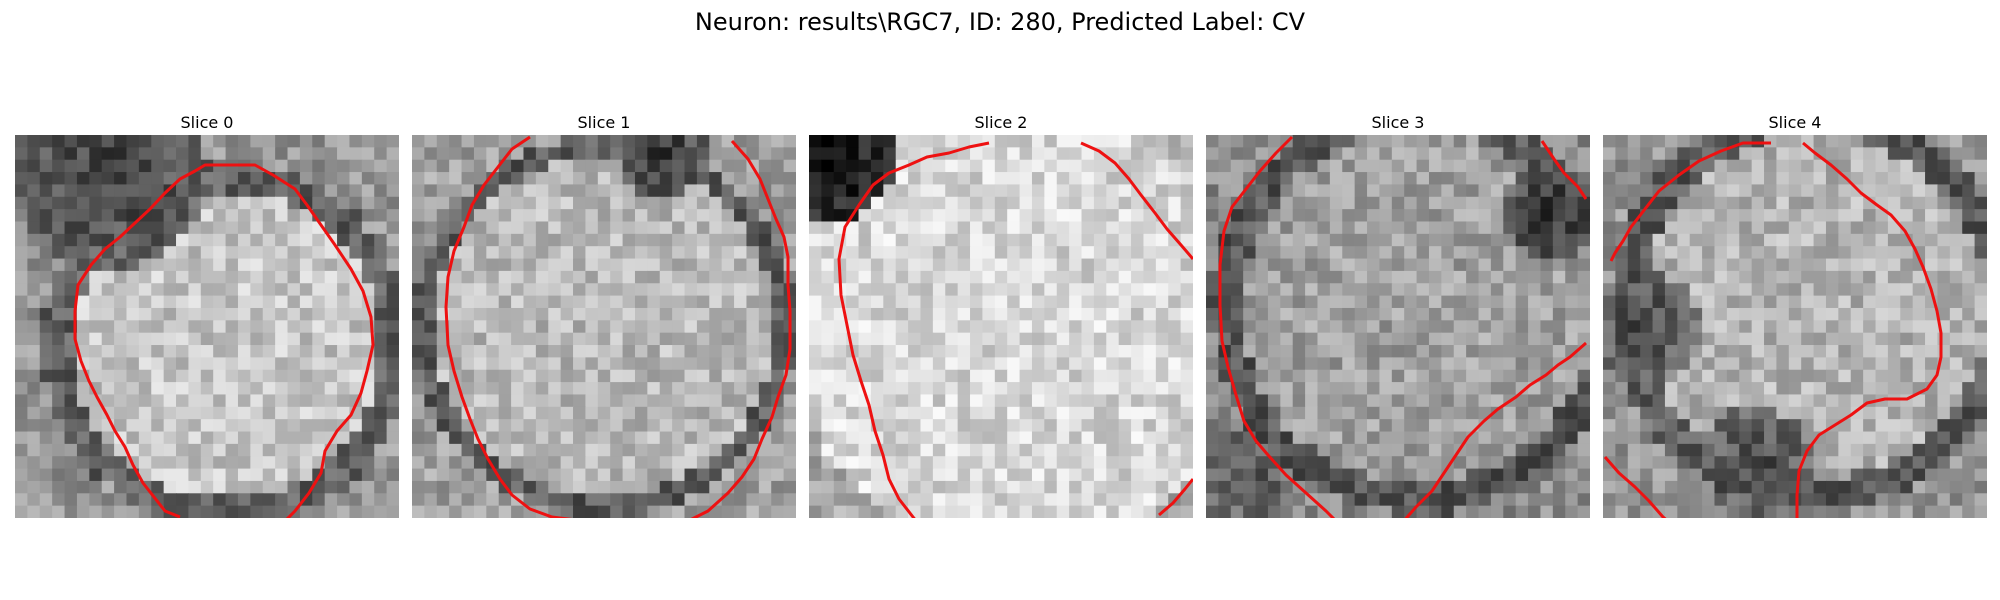 The width and height of the screenshot is (2000, 600). What do you see at coordinates (604, 122) in the screenshot?
I see `slice-title: Slice 1` at bounding box center [604, 122].